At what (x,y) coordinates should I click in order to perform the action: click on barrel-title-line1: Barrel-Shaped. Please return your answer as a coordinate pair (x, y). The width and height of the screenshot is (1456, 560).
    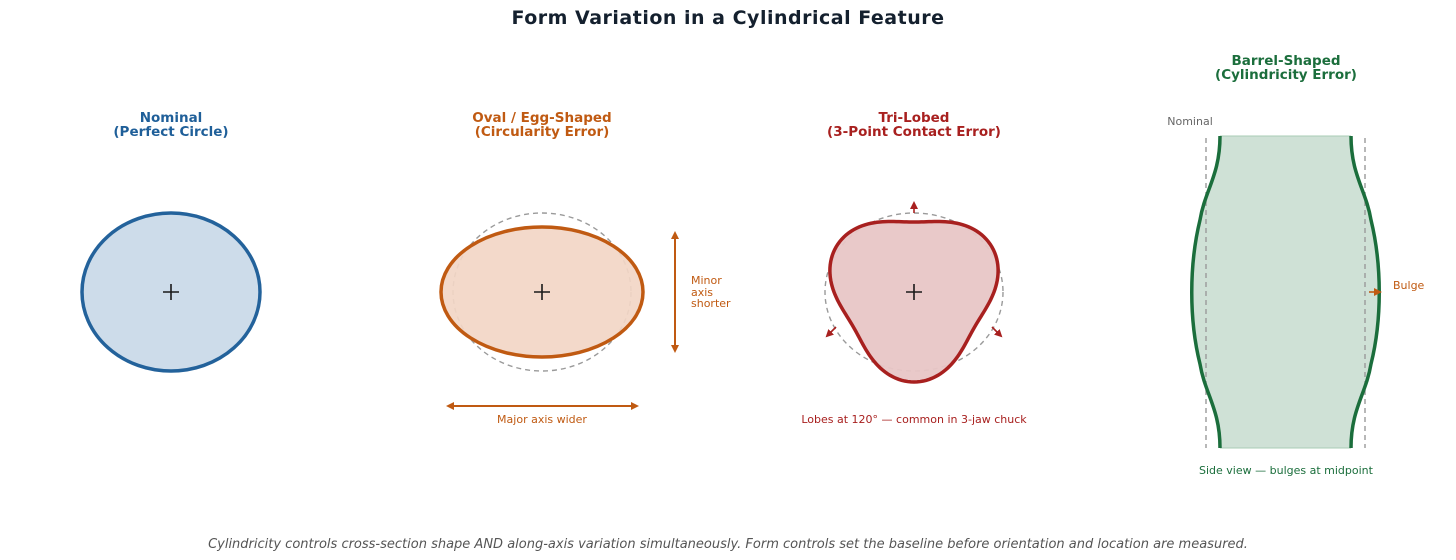
    Looking at the image, I should click on (1285, 61).